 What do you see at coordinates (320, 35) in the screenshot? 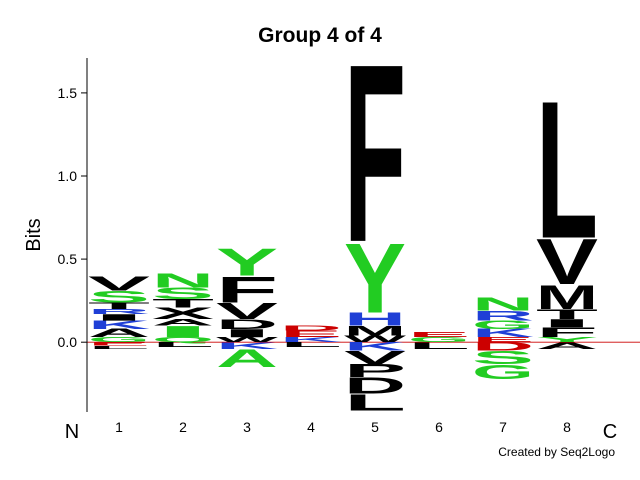
I see `chart-title: Group 4 of 4` at bounding box center [320, 35].